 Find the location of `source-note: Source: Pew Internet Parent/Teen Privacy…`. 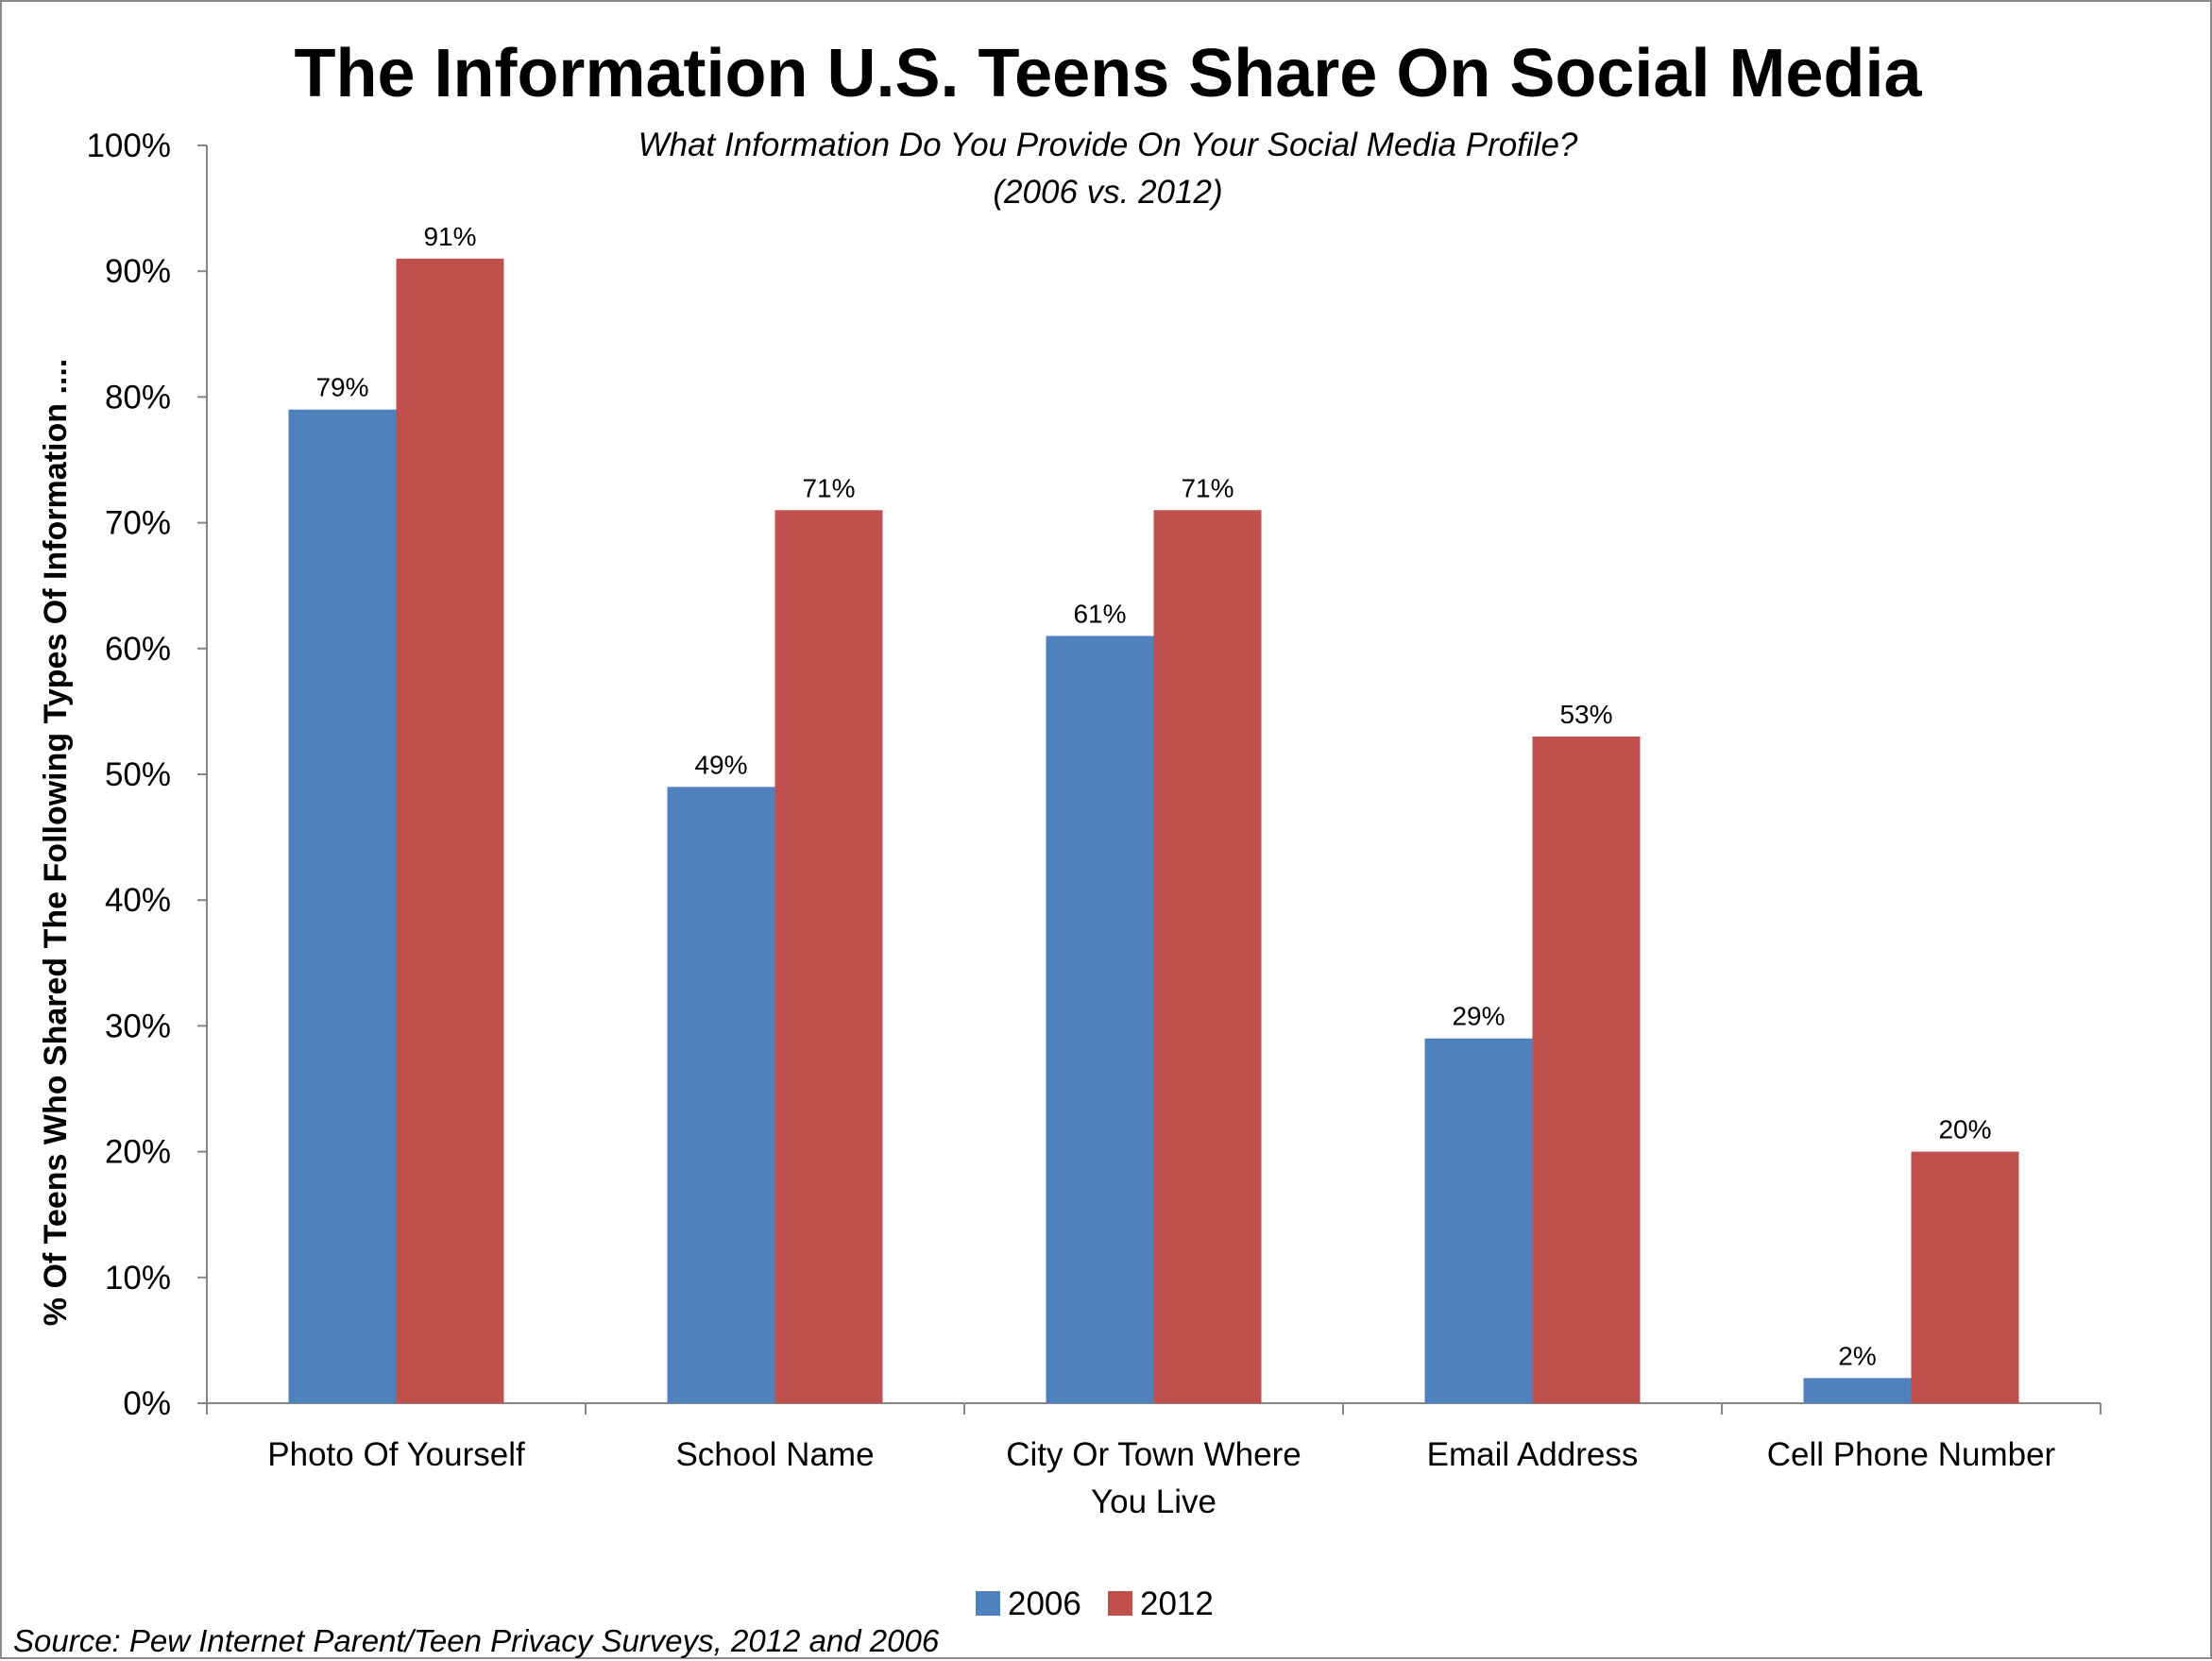

source-note: Source: Pew Internet Parent/Teen Privacy… is located at coordinates (476, 1640).